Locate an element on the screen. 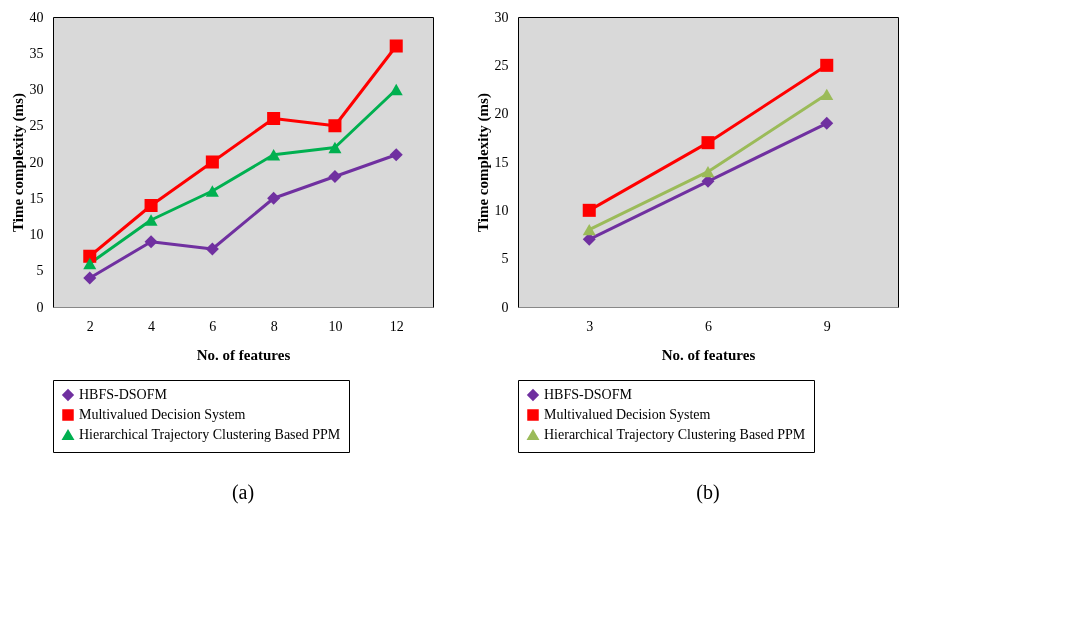  x-tick-label: 2 is located at coordinates (90, 326).